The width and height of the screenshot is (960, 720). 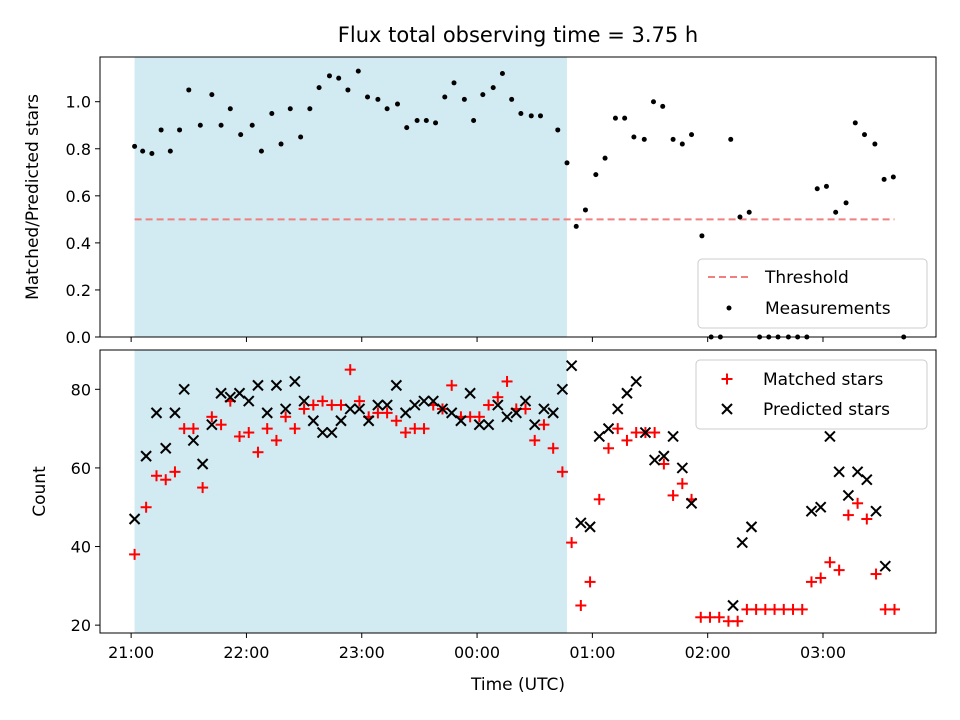 I want to click on x-tick-label: 00:00, so click(x=477, y=652).